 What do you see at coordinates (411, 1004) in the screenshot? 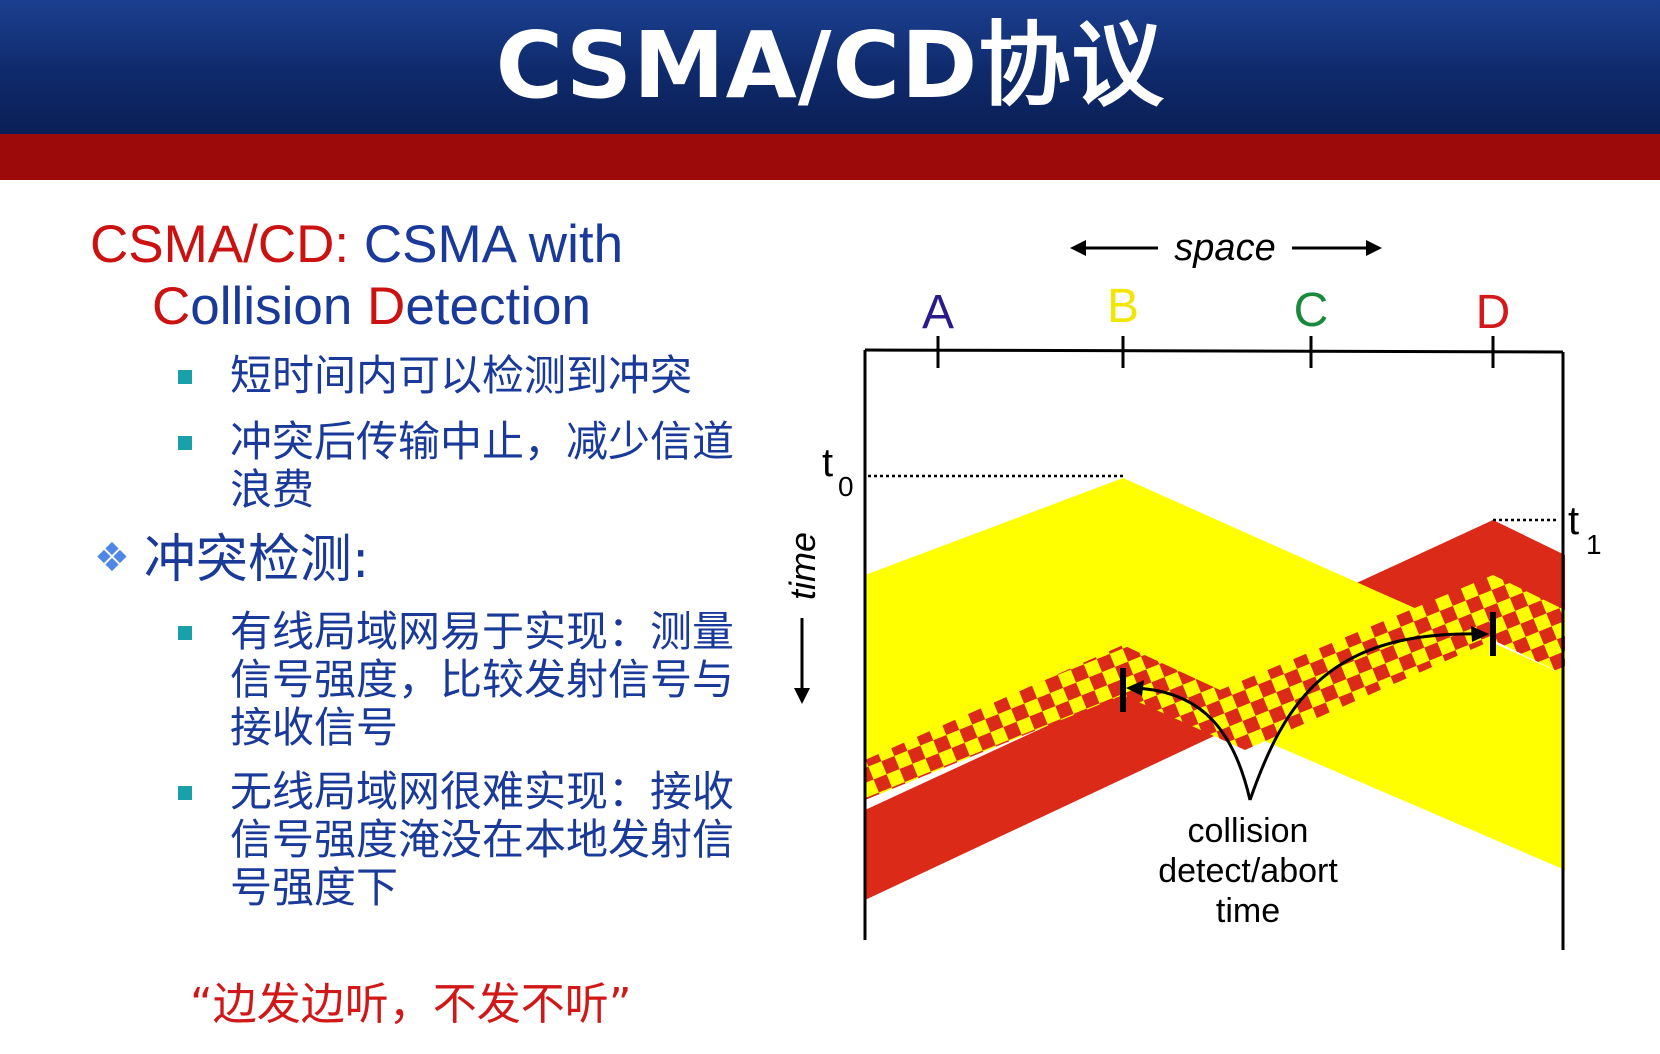
I see `summary-quote: “边发边听，不发不听”` at bounding box center [411, 1004].